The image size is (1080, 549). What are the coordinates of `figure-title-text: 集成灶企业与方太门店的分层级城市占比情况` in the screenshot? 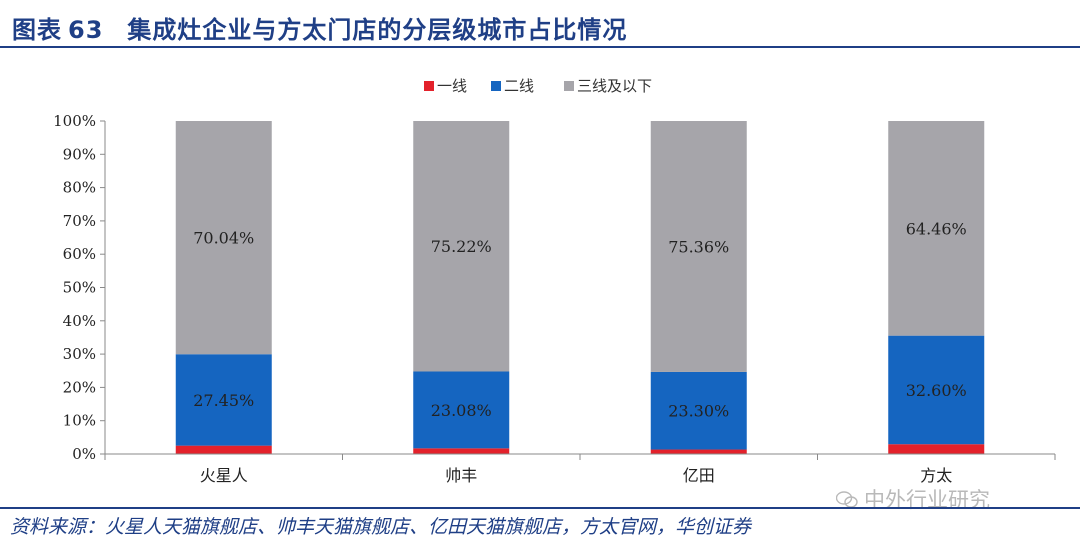 It's located at (377, 30).